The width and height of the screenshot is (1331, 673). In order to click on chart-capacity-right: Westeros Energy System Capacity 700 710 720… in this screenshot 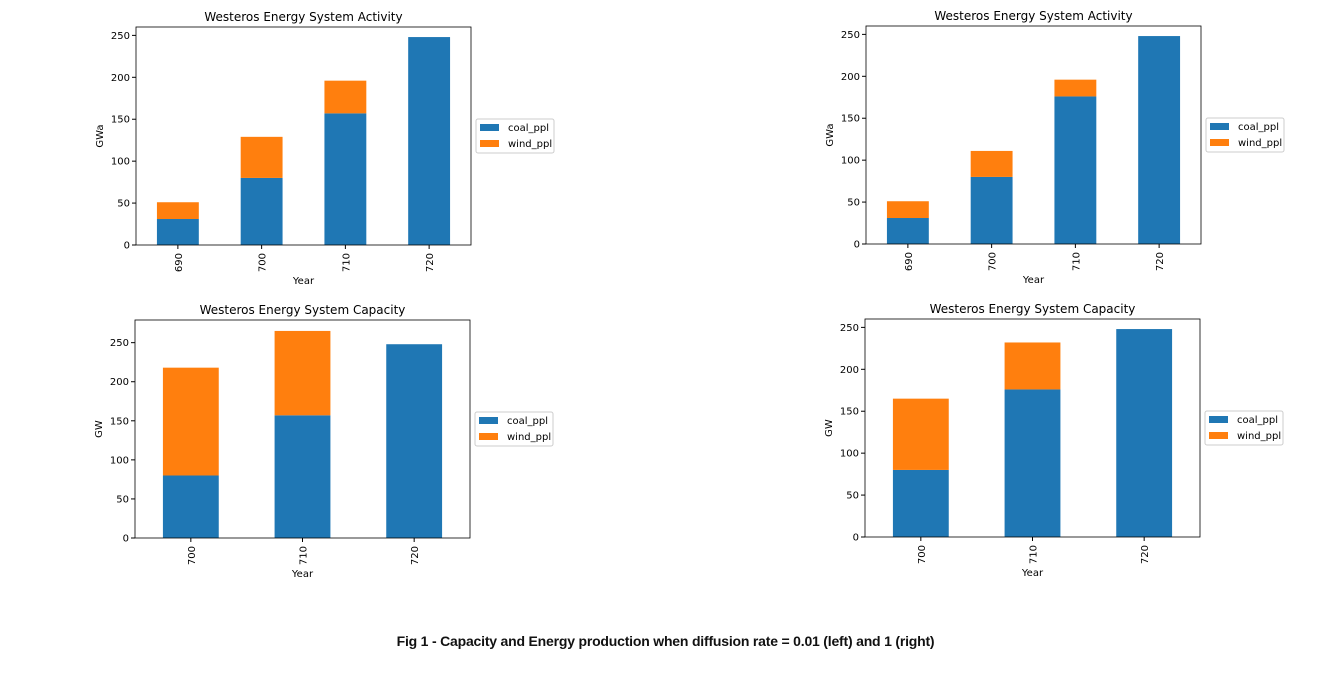, I will do `click(1054, 440)`.